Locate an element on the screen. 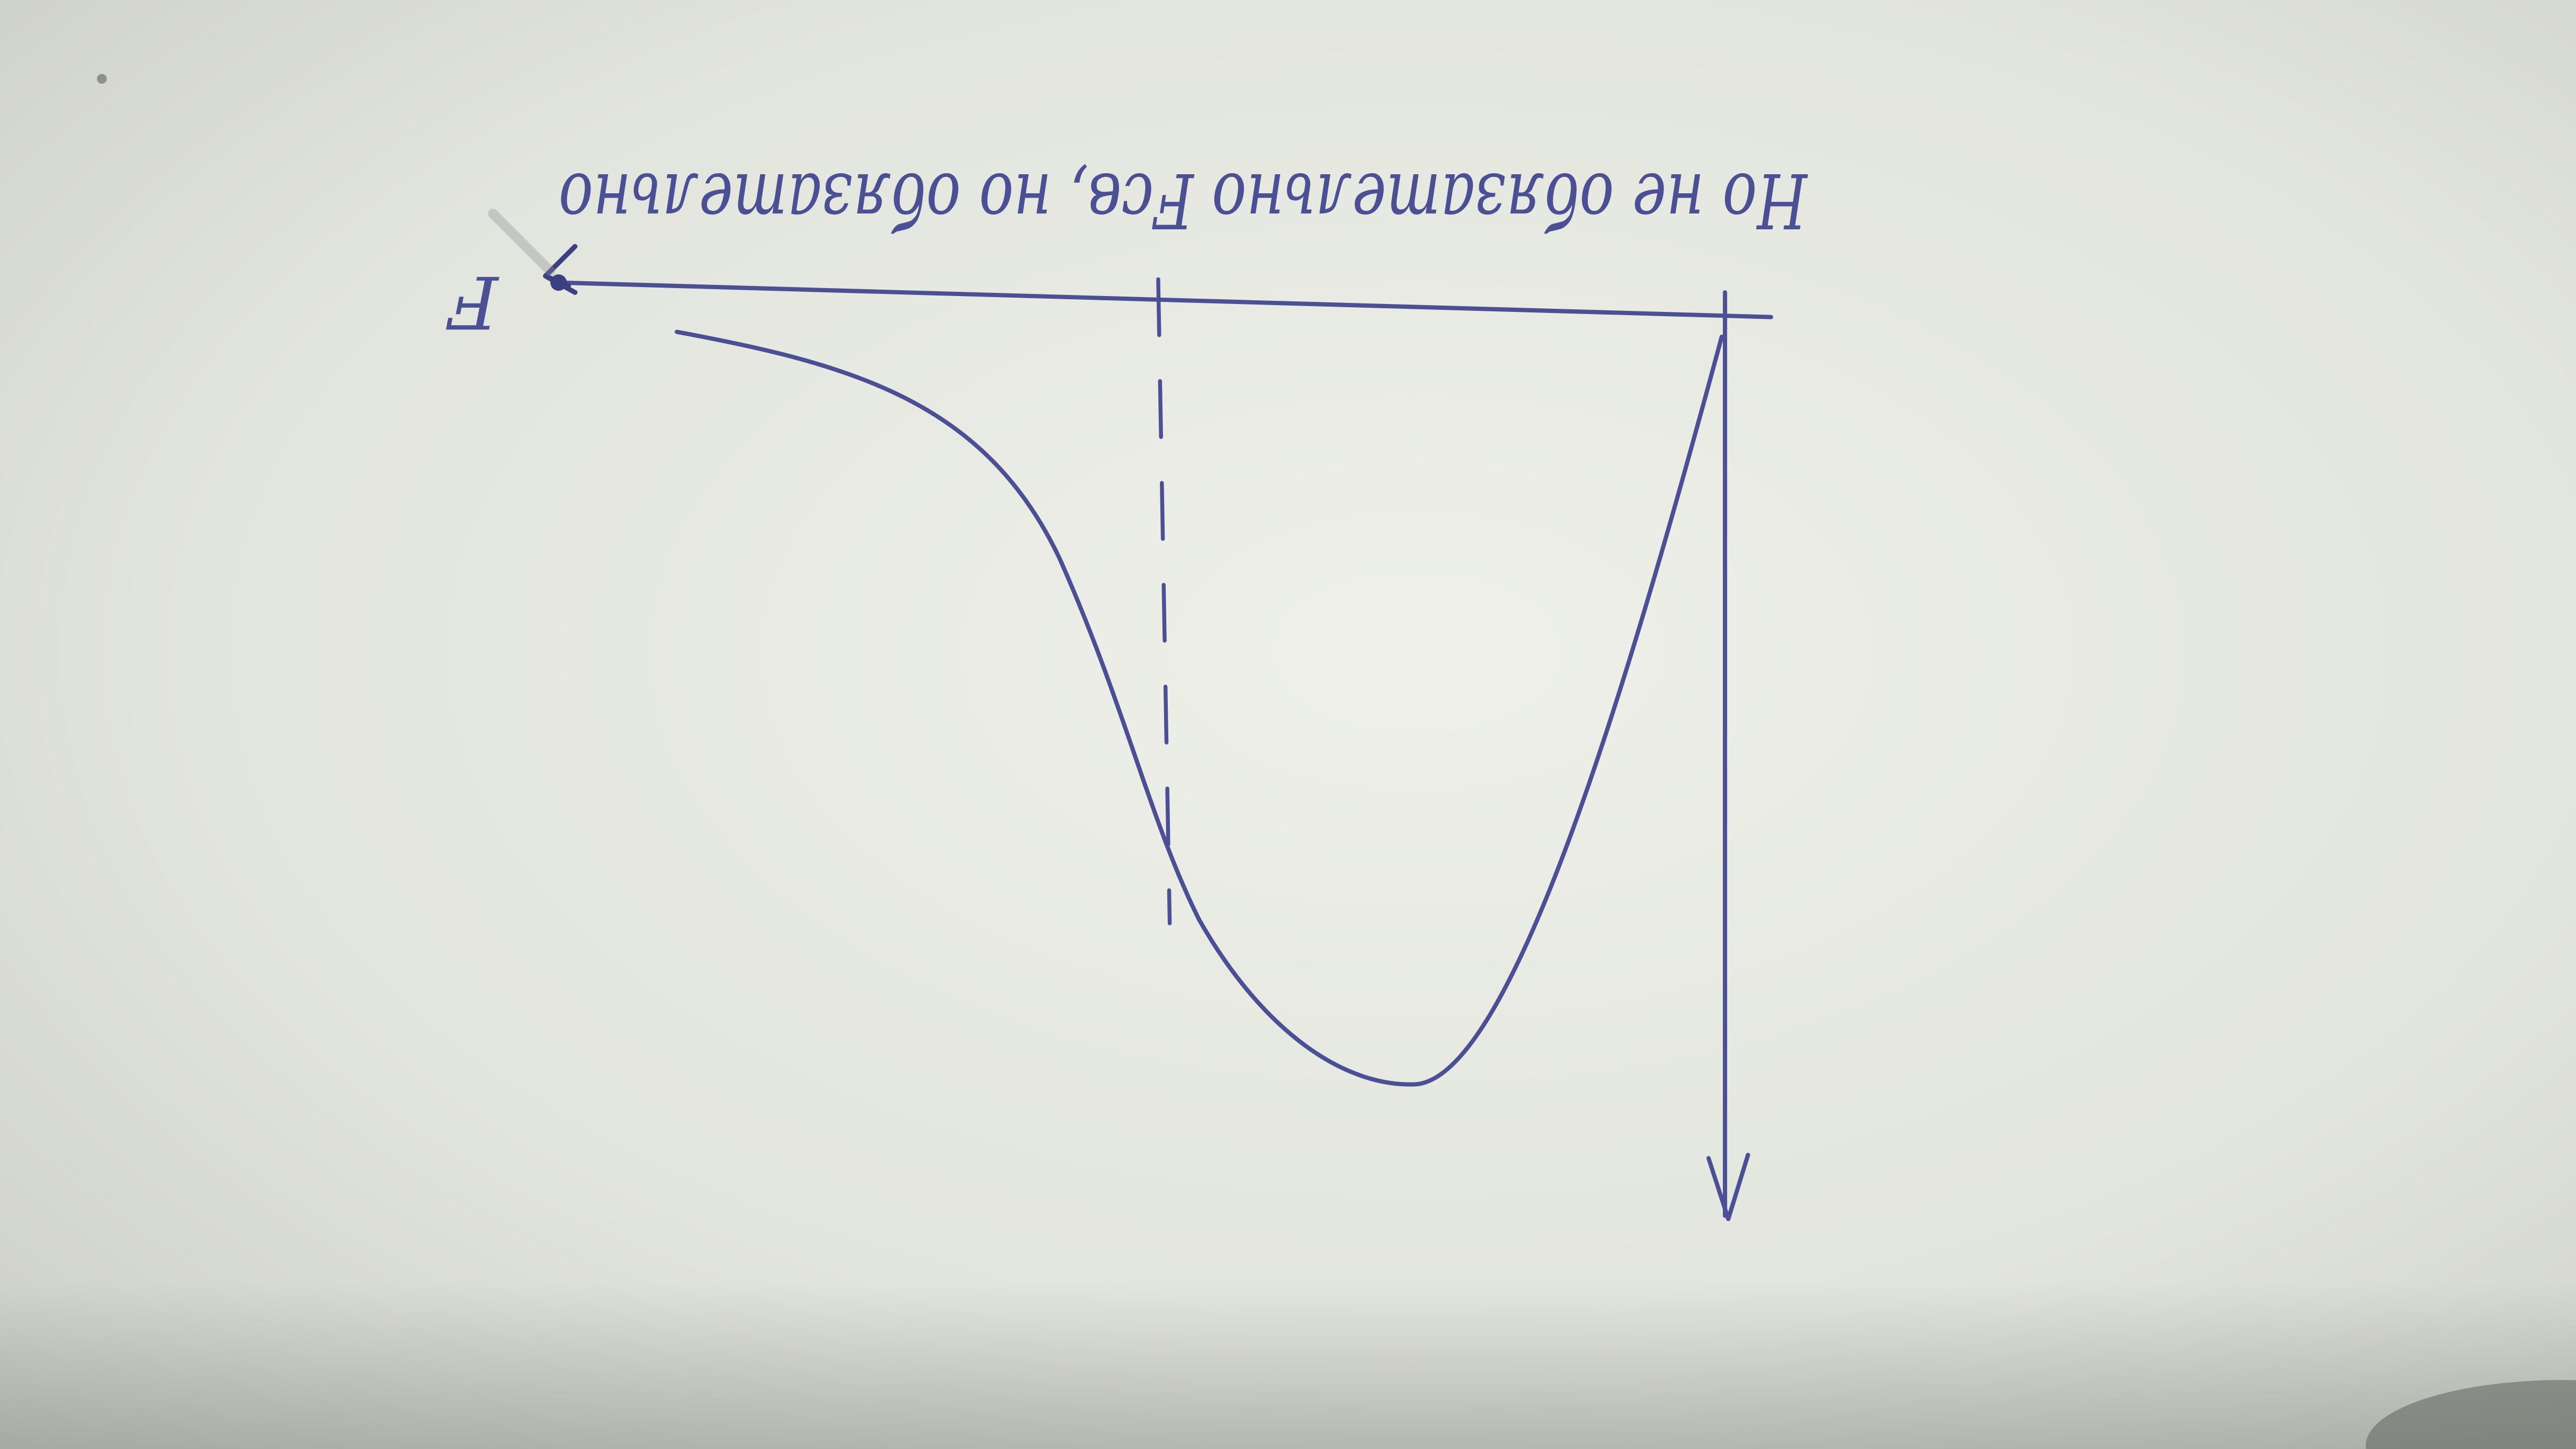  arrow-ink-blot is located at coordinates (558, 282).